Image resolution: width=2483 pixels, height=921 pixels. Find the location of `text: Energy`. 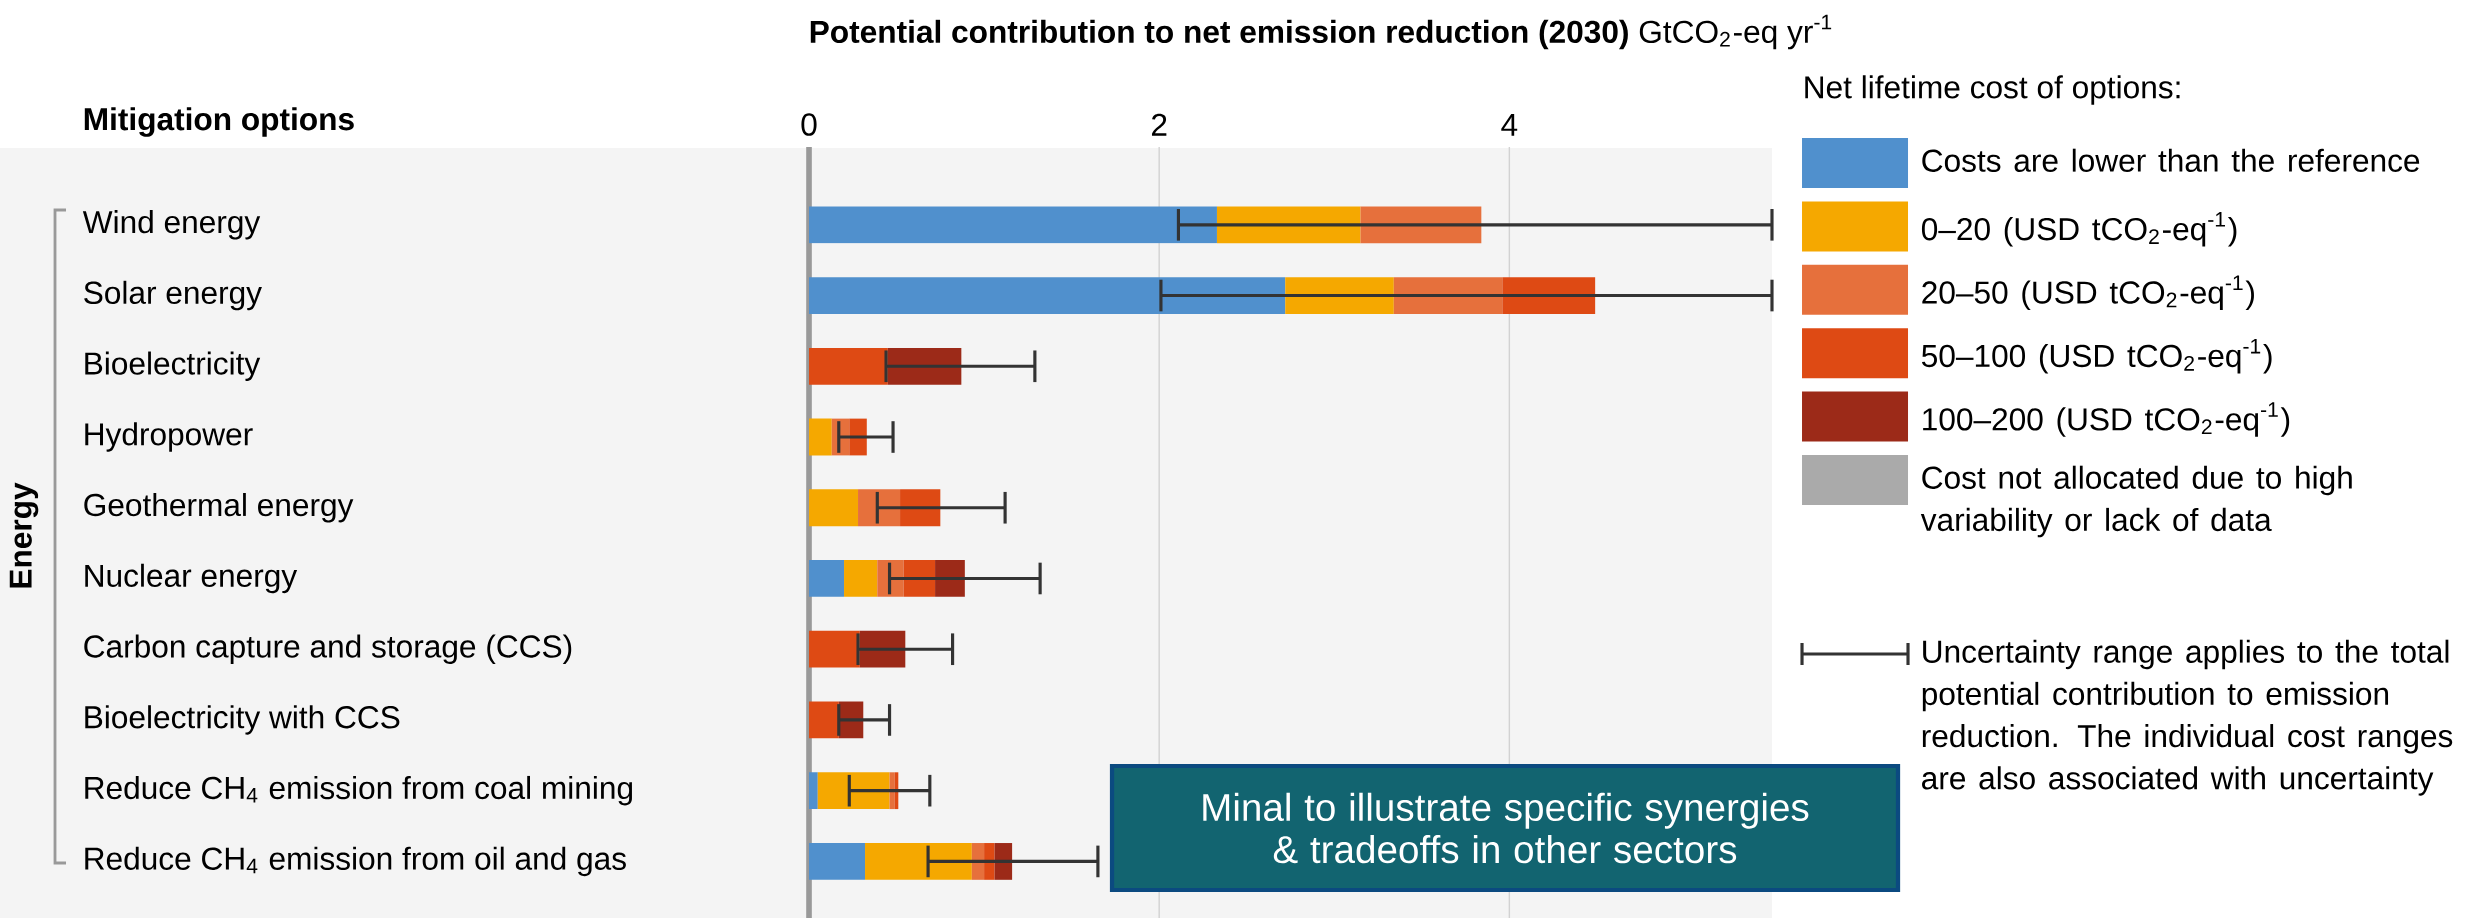

text: Energy is located at coordinates (24, 535).